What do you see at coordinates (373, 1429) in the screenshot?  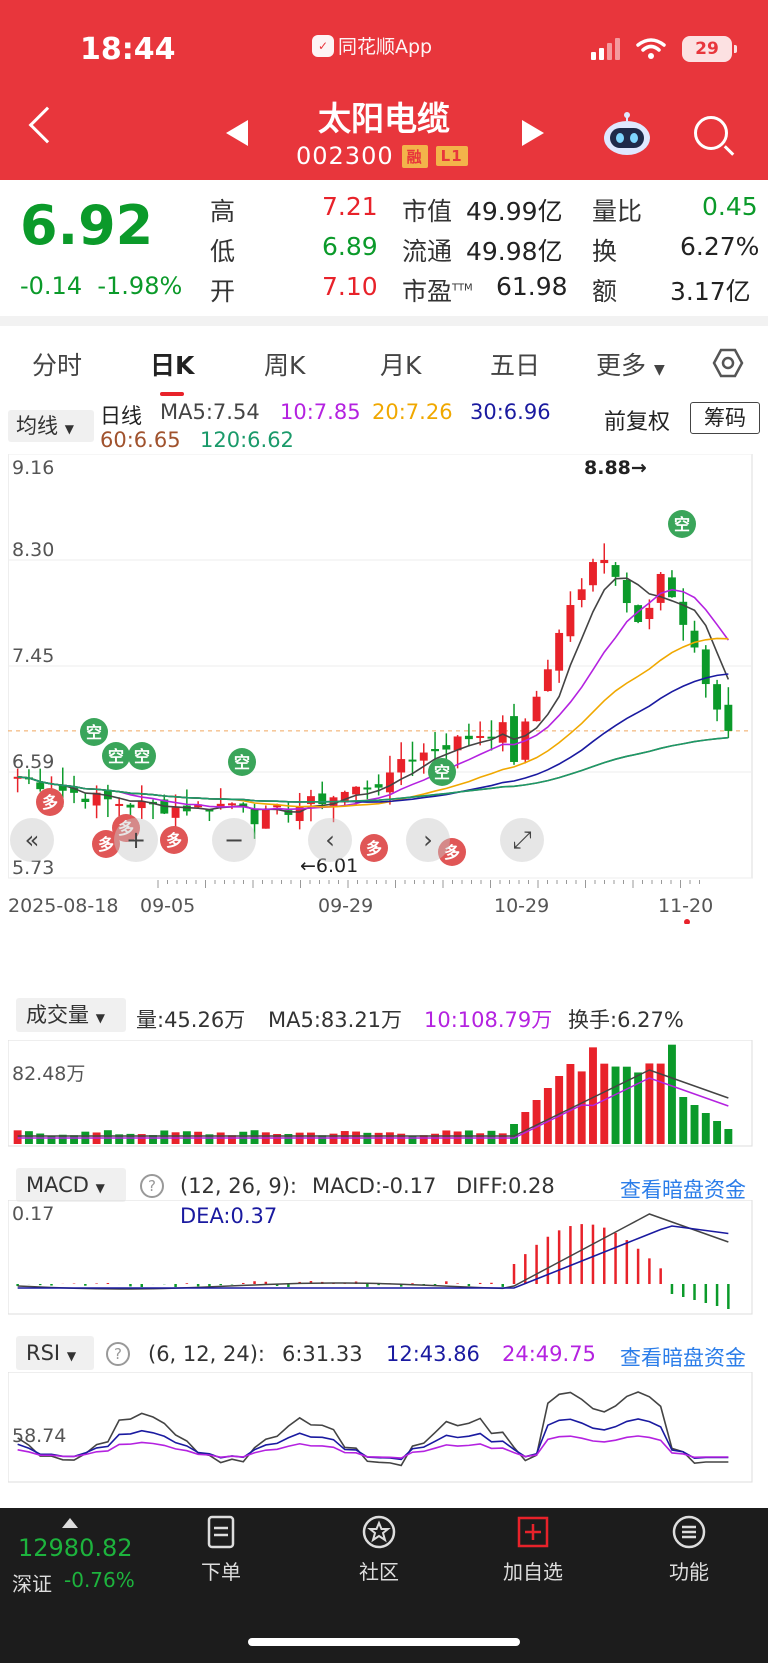 I see `rsi6-line` at bounding box center [373, 1429].